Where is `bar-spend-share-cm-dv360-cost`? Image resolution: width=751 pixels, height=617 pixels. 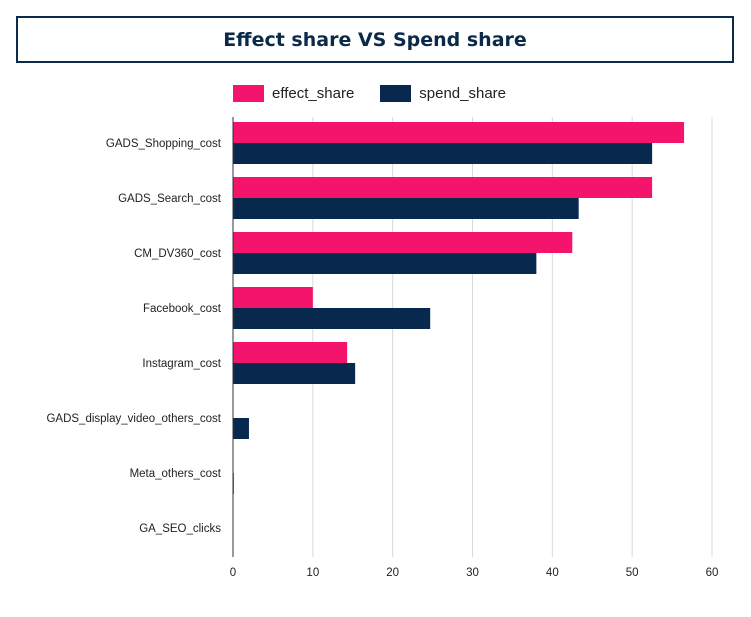 bar-spend-share-cm-dv360-cost is located at coordinates (385, 263).